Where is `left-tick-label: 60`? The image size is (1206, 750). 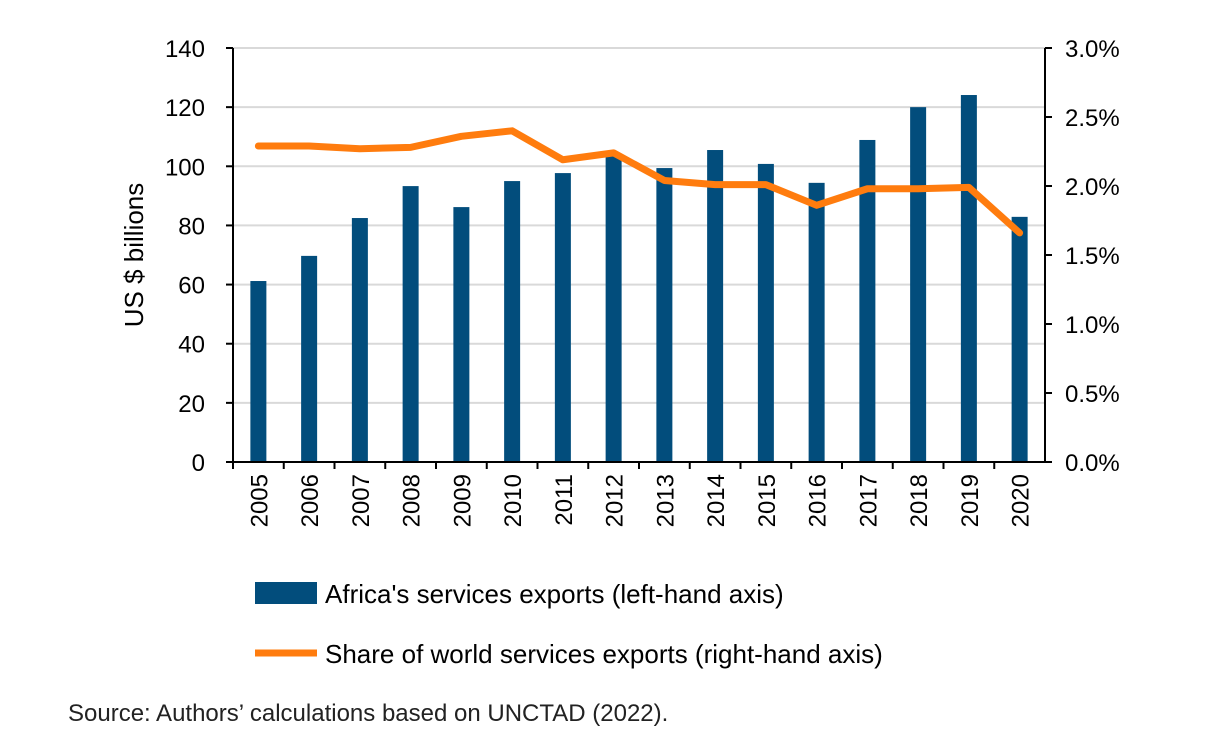 left-tick-label: 60 is located at coordinates (191, 286).